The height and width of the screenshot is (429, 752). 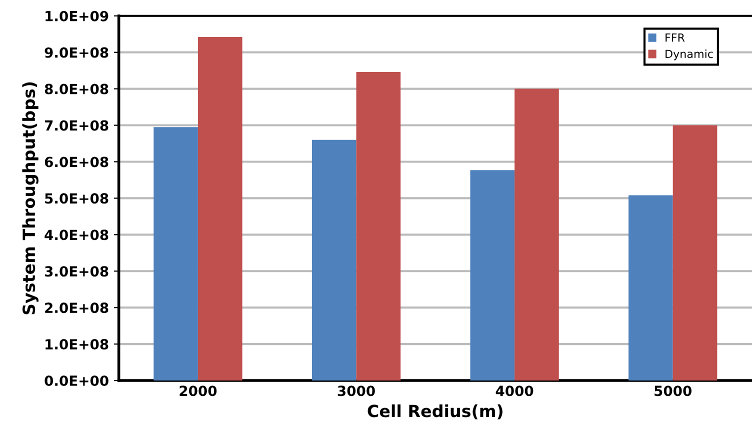 I want to click on x-tick-label: 3000, so click(x=356, y=391).